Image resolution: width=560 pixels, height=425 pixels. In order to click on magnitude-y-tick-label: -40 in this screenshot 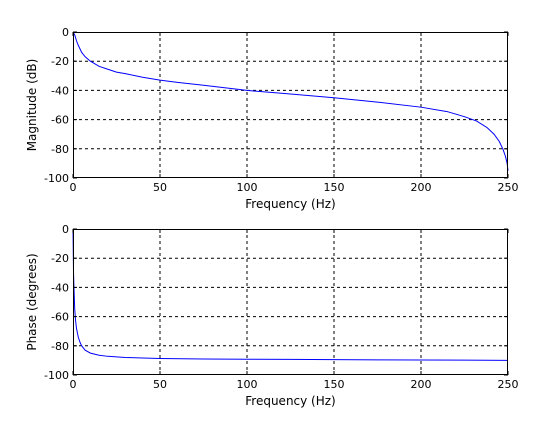, I will do `click(60, 90)`.